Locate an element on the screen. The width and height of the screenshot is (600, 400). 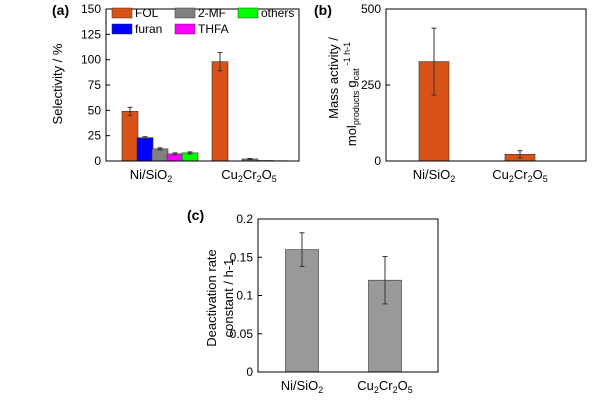
legend-swatch-2-mf is located at coordinates (185, 13).